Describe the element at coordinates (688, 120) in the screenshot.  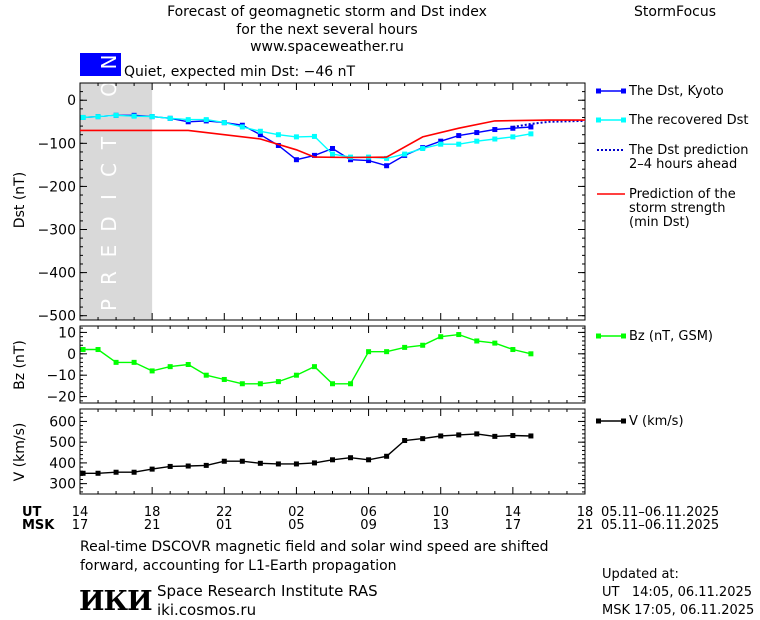
I see `legend-label: The recovered Dst` at that location.